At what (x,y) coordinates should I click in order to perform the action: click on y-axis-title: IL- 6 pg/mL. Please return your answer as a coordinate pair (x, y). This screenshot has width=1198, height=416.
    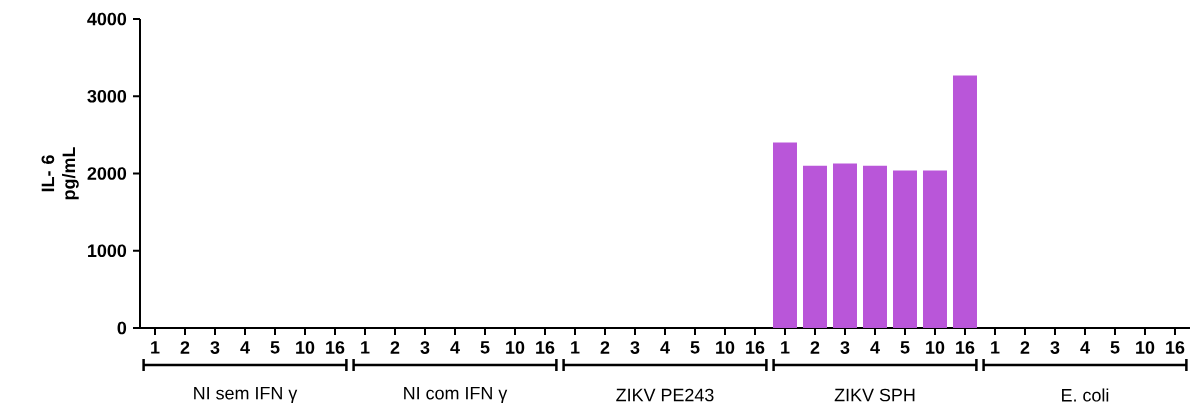
    Looking at the image, I should click on (60, 173).